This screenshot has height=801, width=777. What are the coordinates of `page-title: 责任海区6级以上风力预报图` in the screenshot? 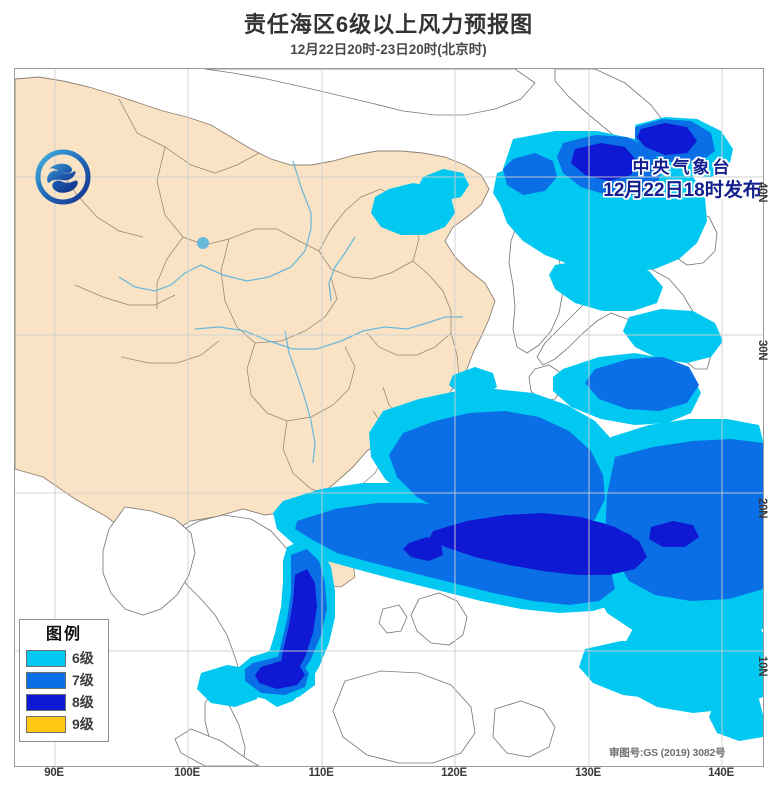 It's located at (388, 24).